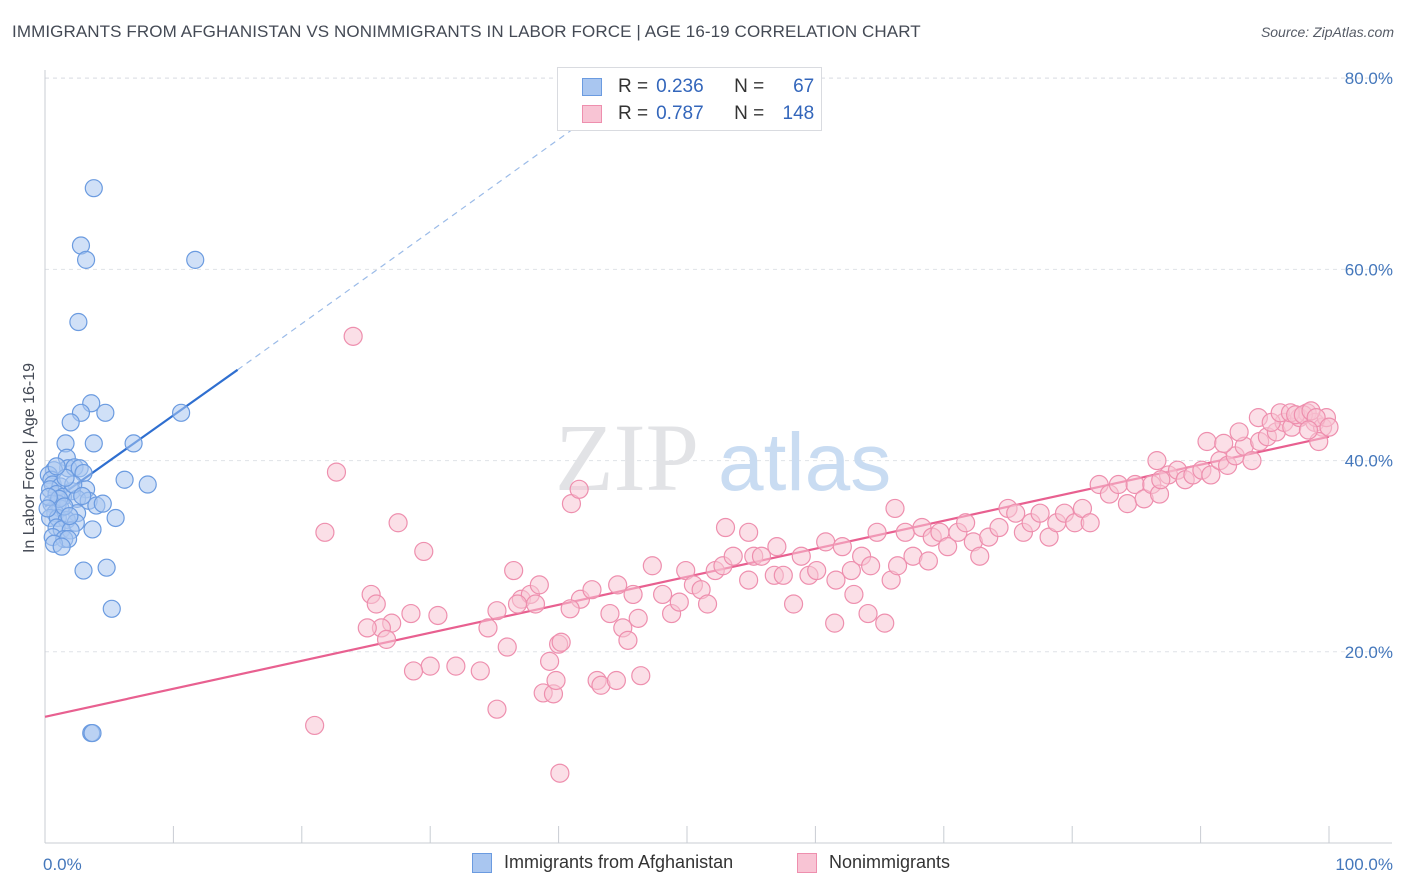  What do you see at coordinates (680, 86) in the screenshot?
I see `legend-r-value: 0.236` at bounding box center [680, 86].